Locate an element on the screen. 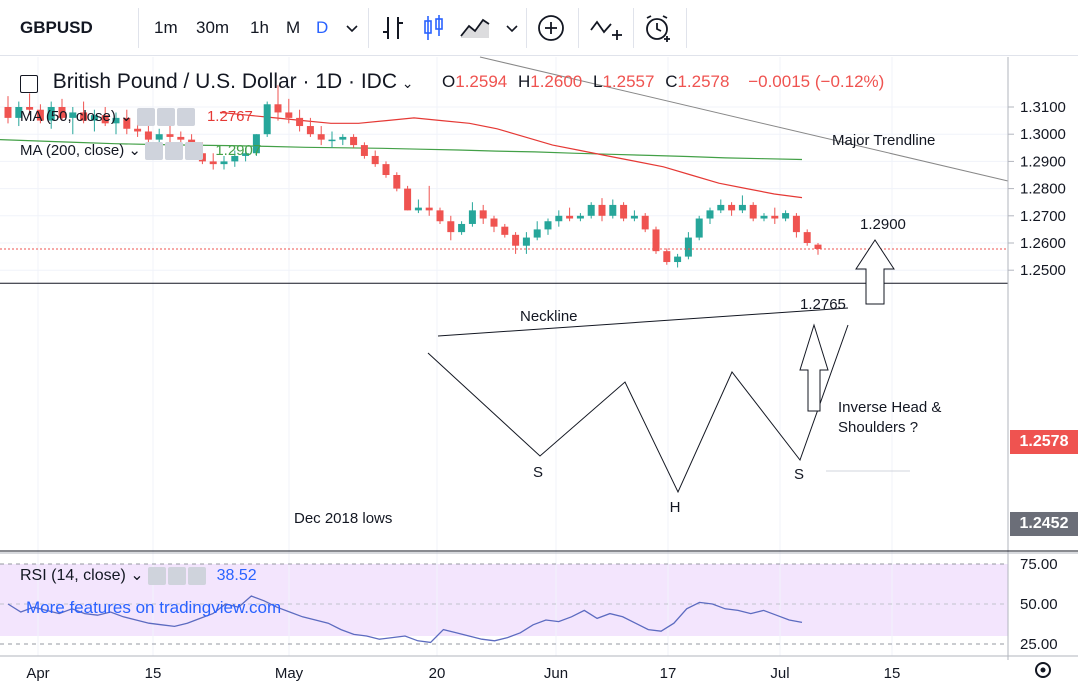 The height and width of the screenshot is (696, 1078). time-tick-label: 15 is located at coordinates (892, 673).